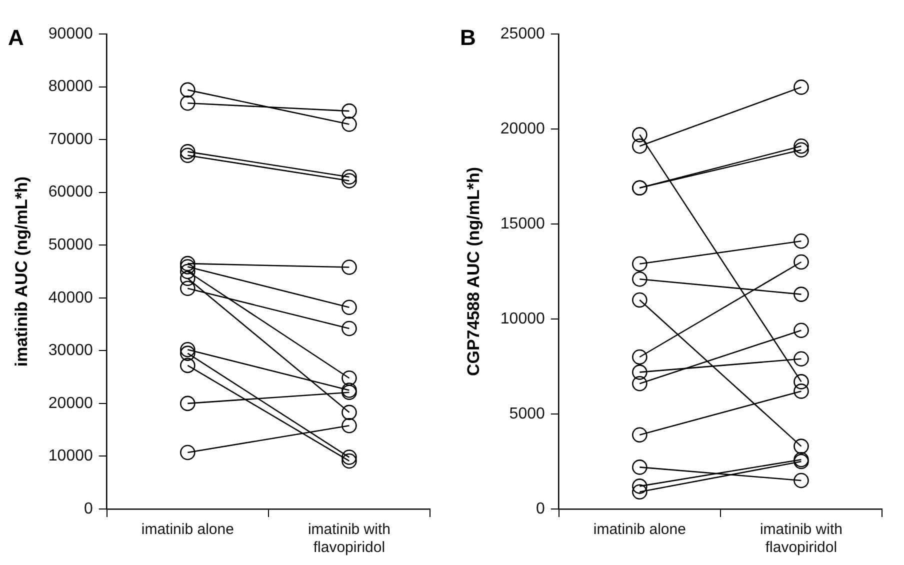 The width and height of the screenshot is (904, 565). Describe the element at coordinates (473, 271) in the screenshot. I see `y-axis-title: CGP74588 AUC (ng/mL*h)` at that location.